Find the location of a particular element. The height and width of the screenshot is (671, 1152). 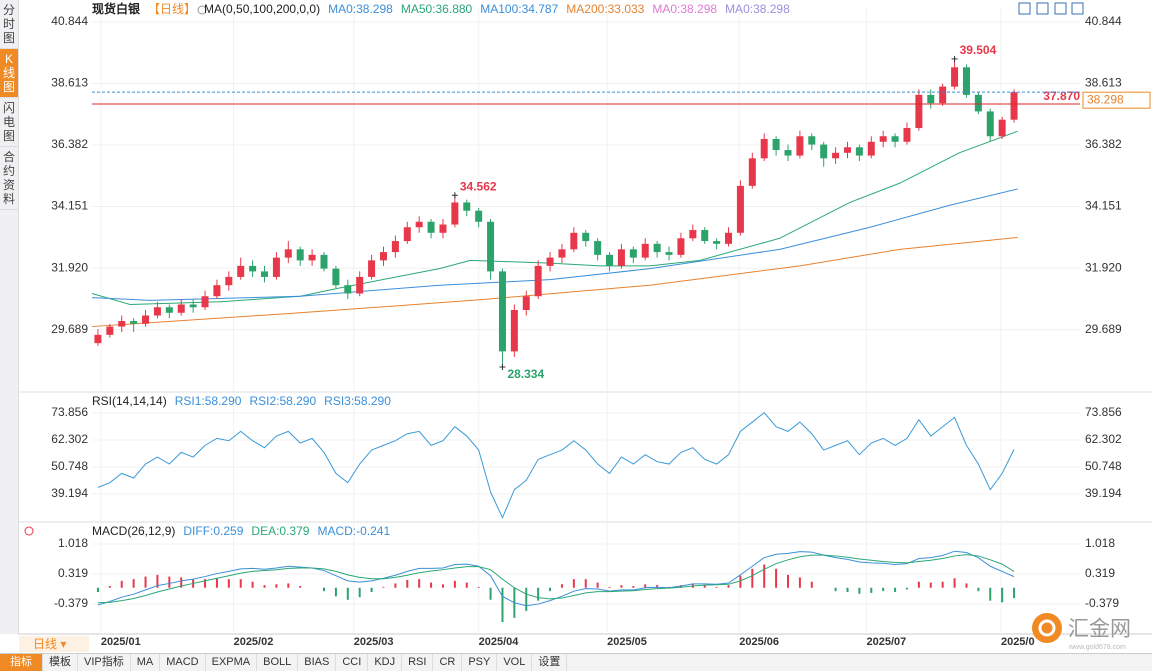

icon-fullscreen is located at coordinates (1077, 8).